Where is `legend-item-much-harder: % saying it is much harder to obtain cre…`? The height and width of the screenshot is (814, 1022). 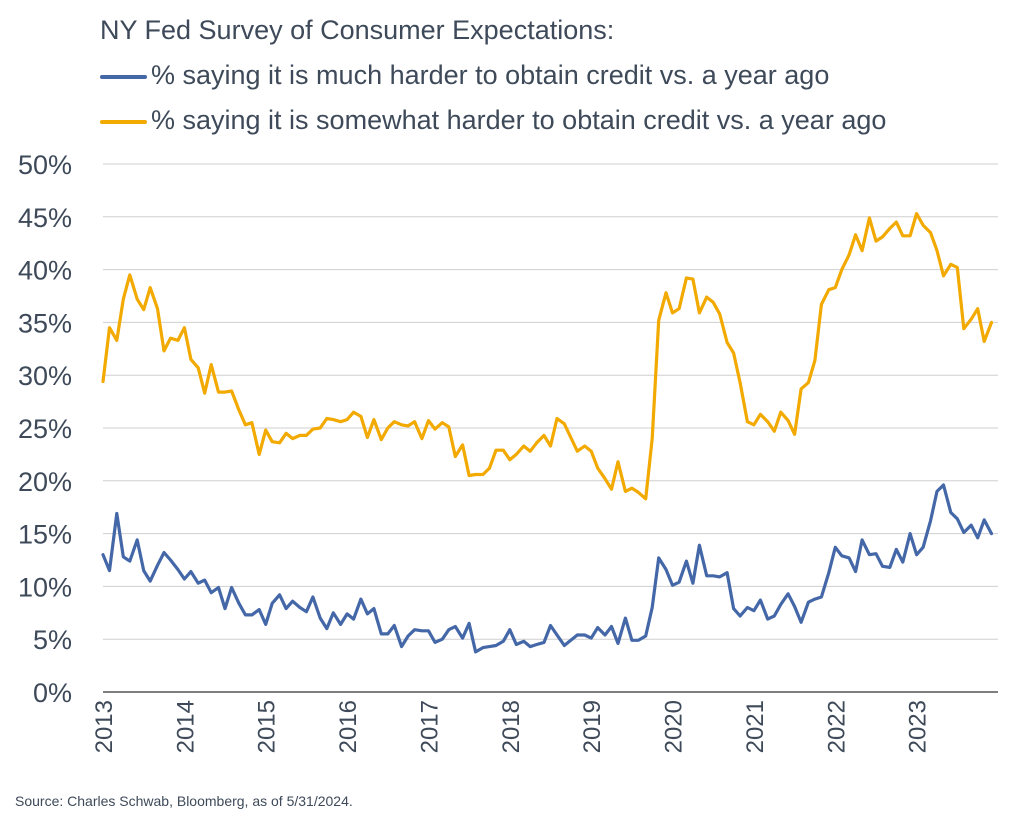 legend-item-much-harder: % saying it is much harder to obtain cre… is located at coordinates (493, 75).